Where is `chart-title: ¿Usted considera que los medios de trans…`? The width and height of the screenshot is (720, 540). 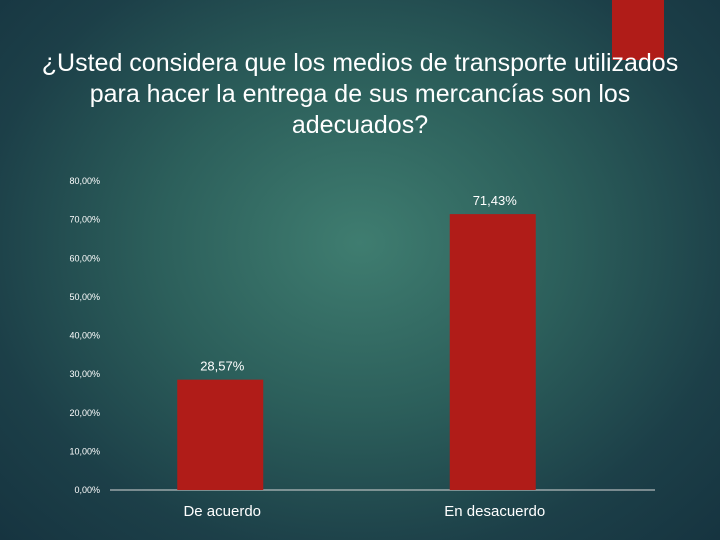
chart-title: ¿Usted considera que los medios de trans… is located at coordinates (360, 94).